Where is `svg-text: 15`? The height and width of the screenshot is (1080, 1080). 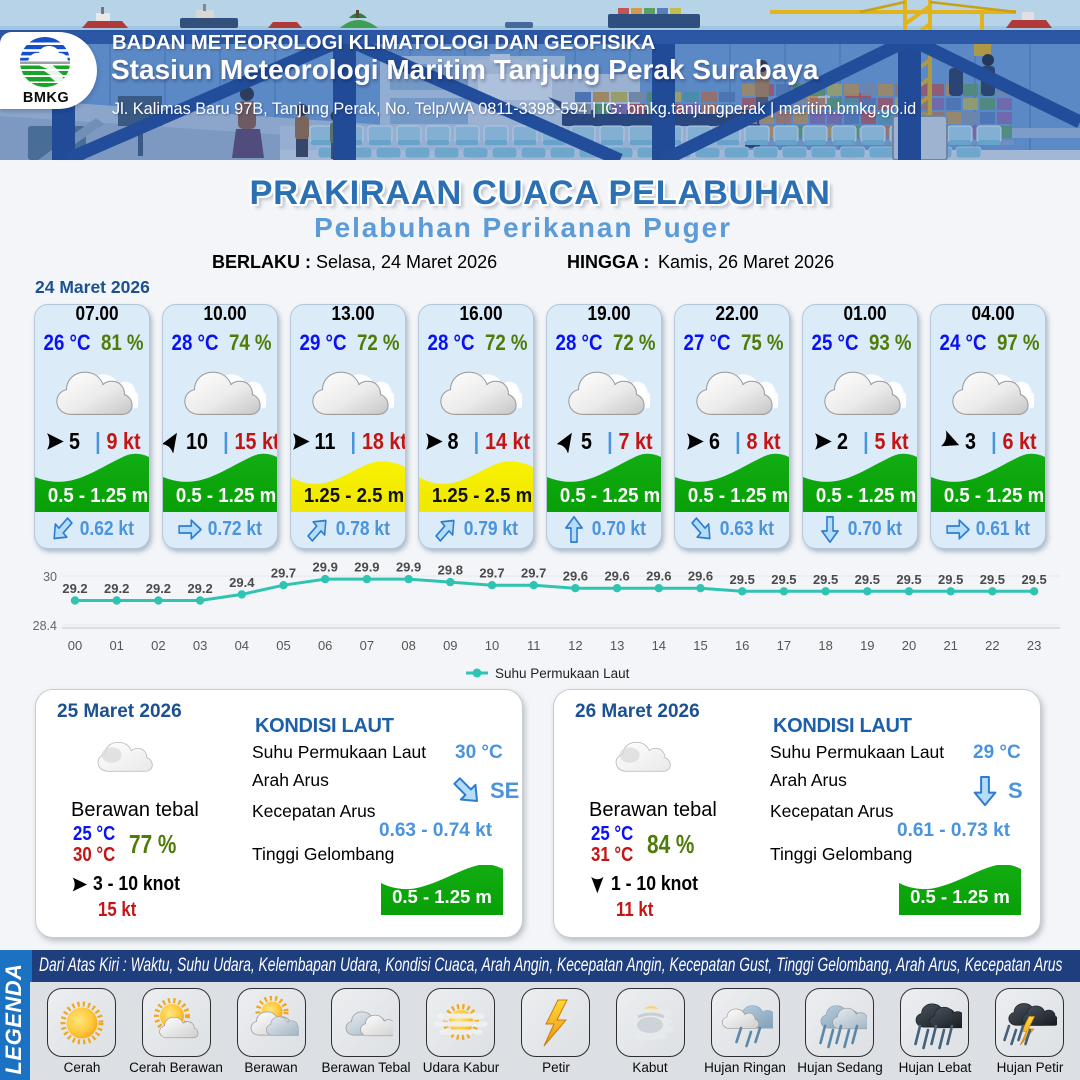
svg-text: 15 is located at coordinates (700, 645).